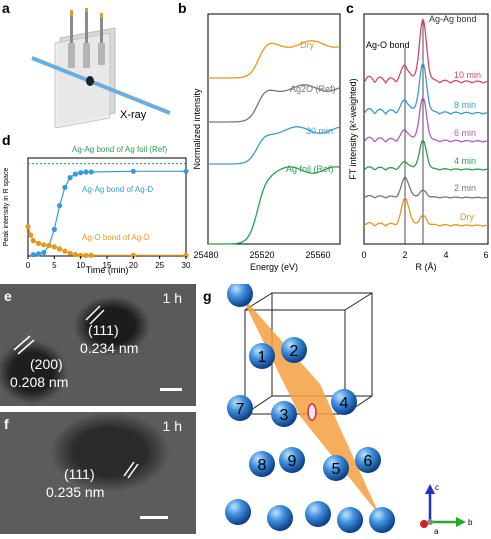 This screenshot has width=491, height=539. Describe the element at coordinates (109, 348) in the screenshot. I see `tem-e-dist1: 0.234 nm` at that location.